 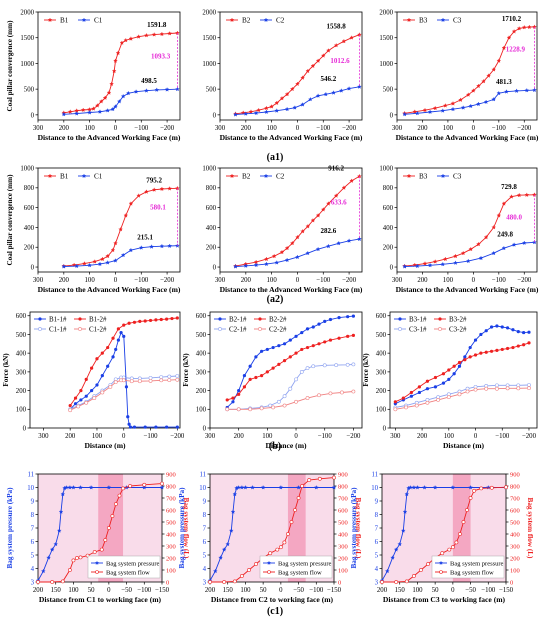 What do you see at coordinates (64, 128) in the screenshot?
I see `x-tick-label: 200` at bounding box center [64, 128].